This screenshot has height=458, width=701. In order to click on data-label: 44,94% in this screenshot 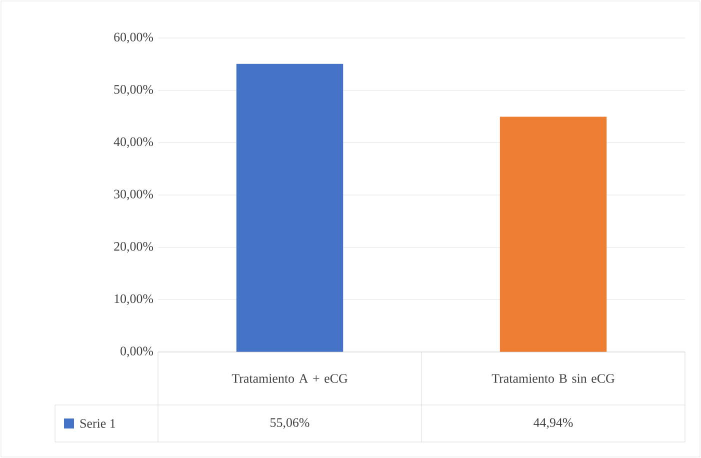, I will do `click(553, 423)`.